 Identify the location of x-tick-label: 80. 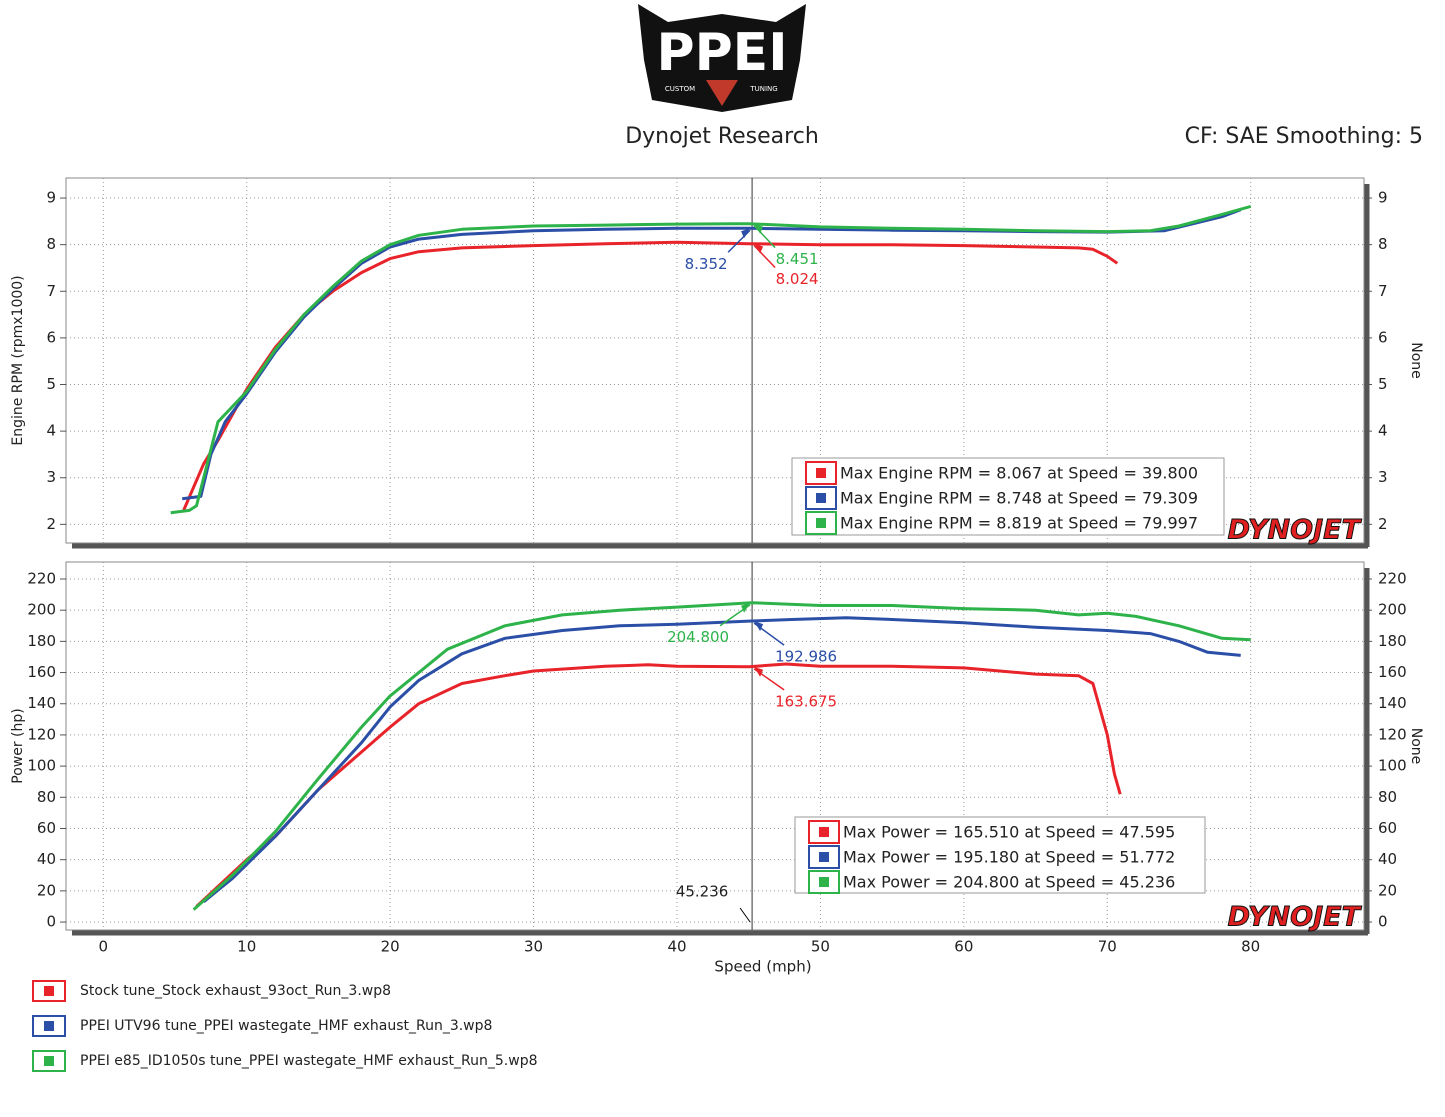
(1250, 947).